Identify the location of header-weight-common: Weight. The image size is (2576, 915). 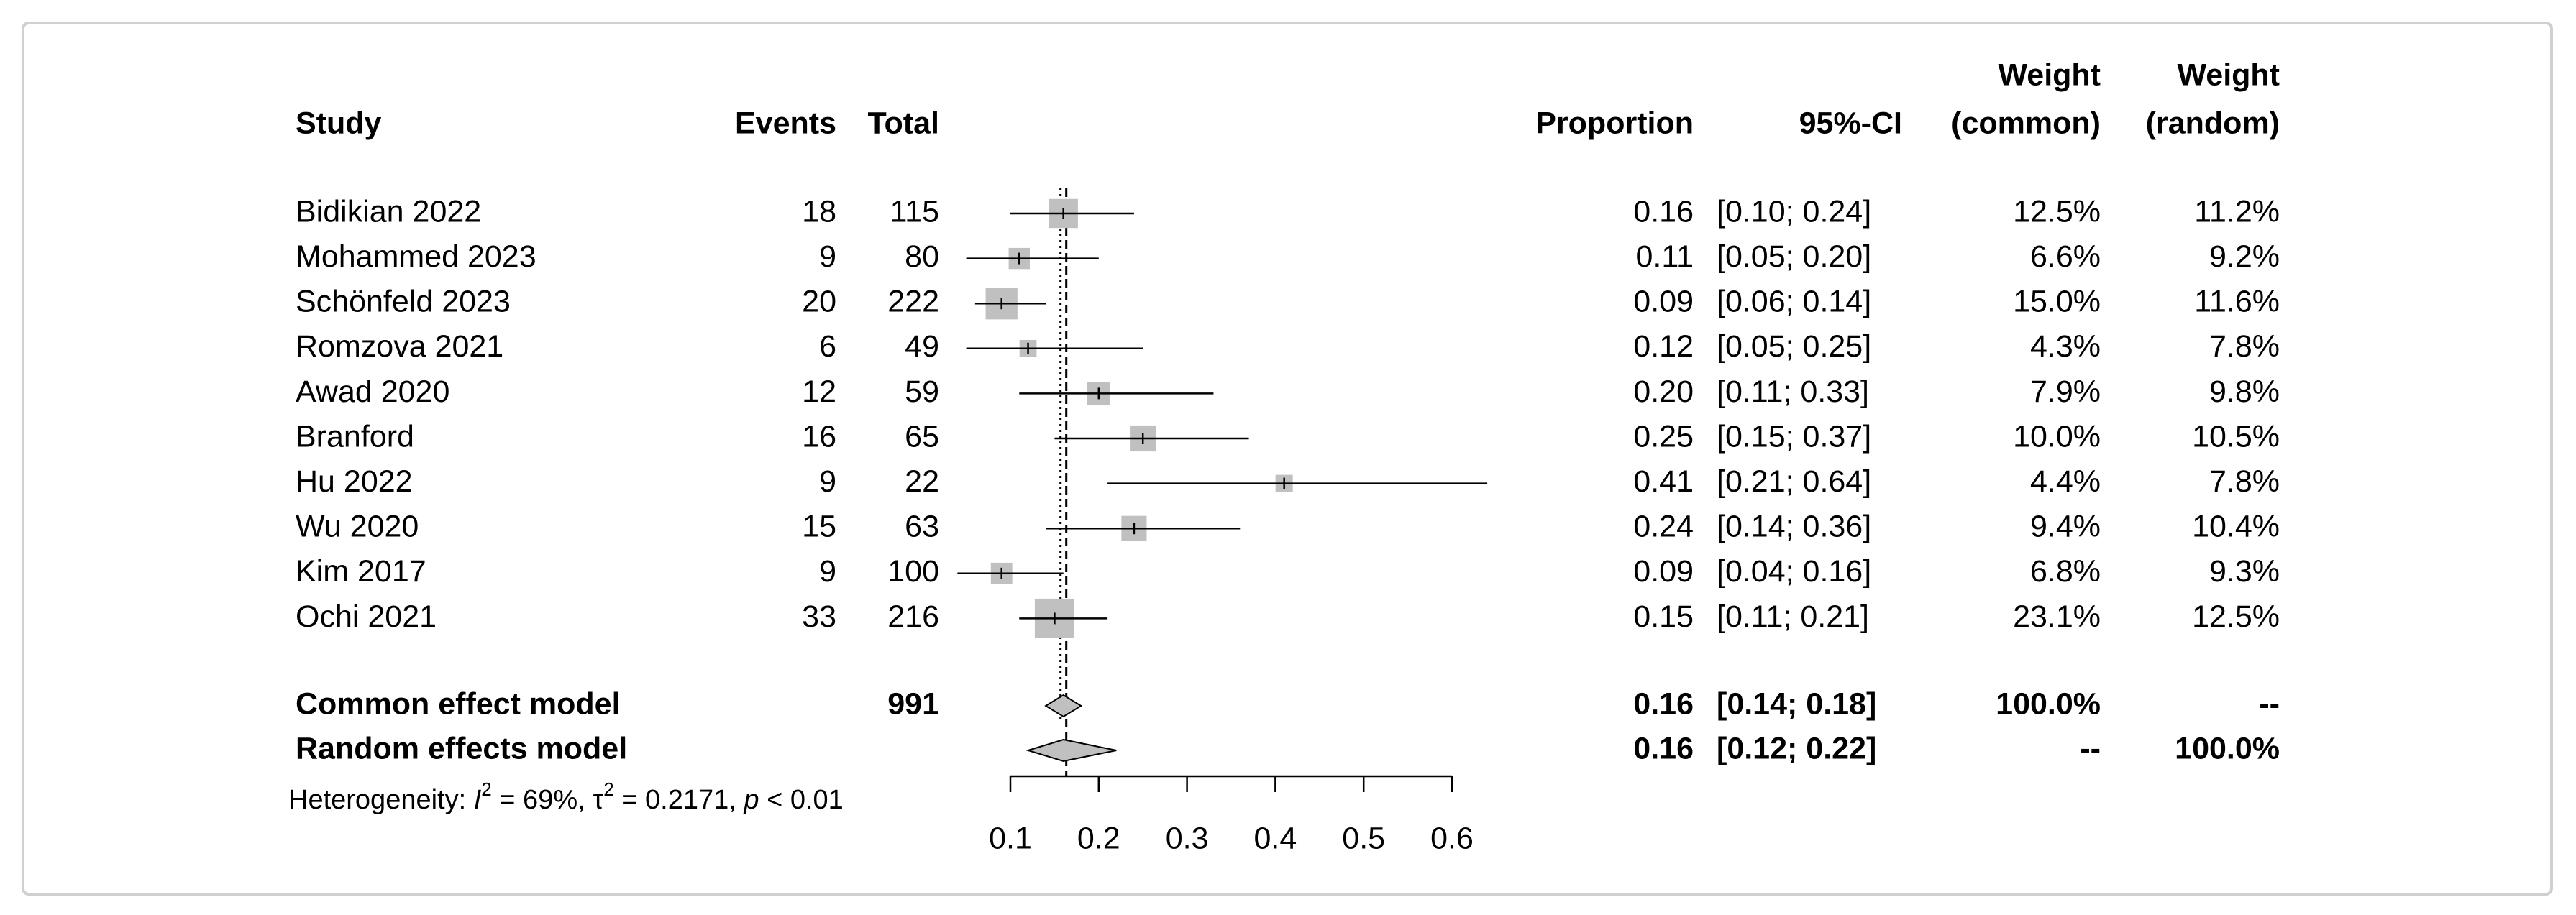
(2049, 75).